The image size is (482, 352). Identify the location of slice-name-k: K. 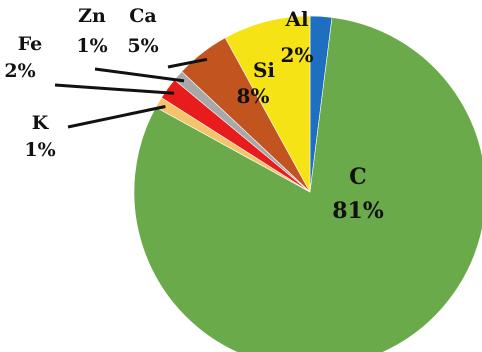
(41, 123).